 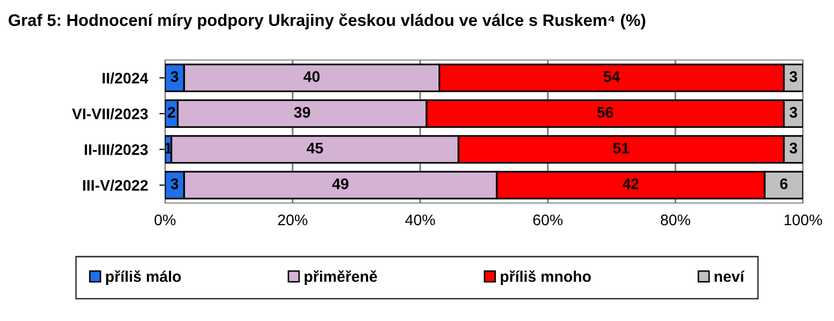 I want to click on x-tick-label: 60%, so click(x=548, y=220).